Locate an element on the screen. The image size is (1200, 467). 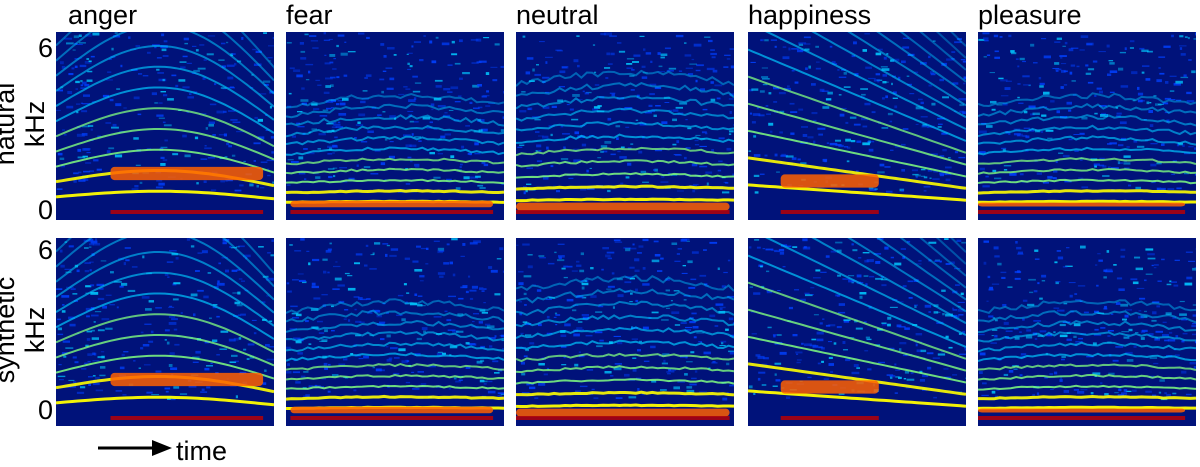
row-label-synthetic-text: synthetic kHz is located at coordinates (25, 330).